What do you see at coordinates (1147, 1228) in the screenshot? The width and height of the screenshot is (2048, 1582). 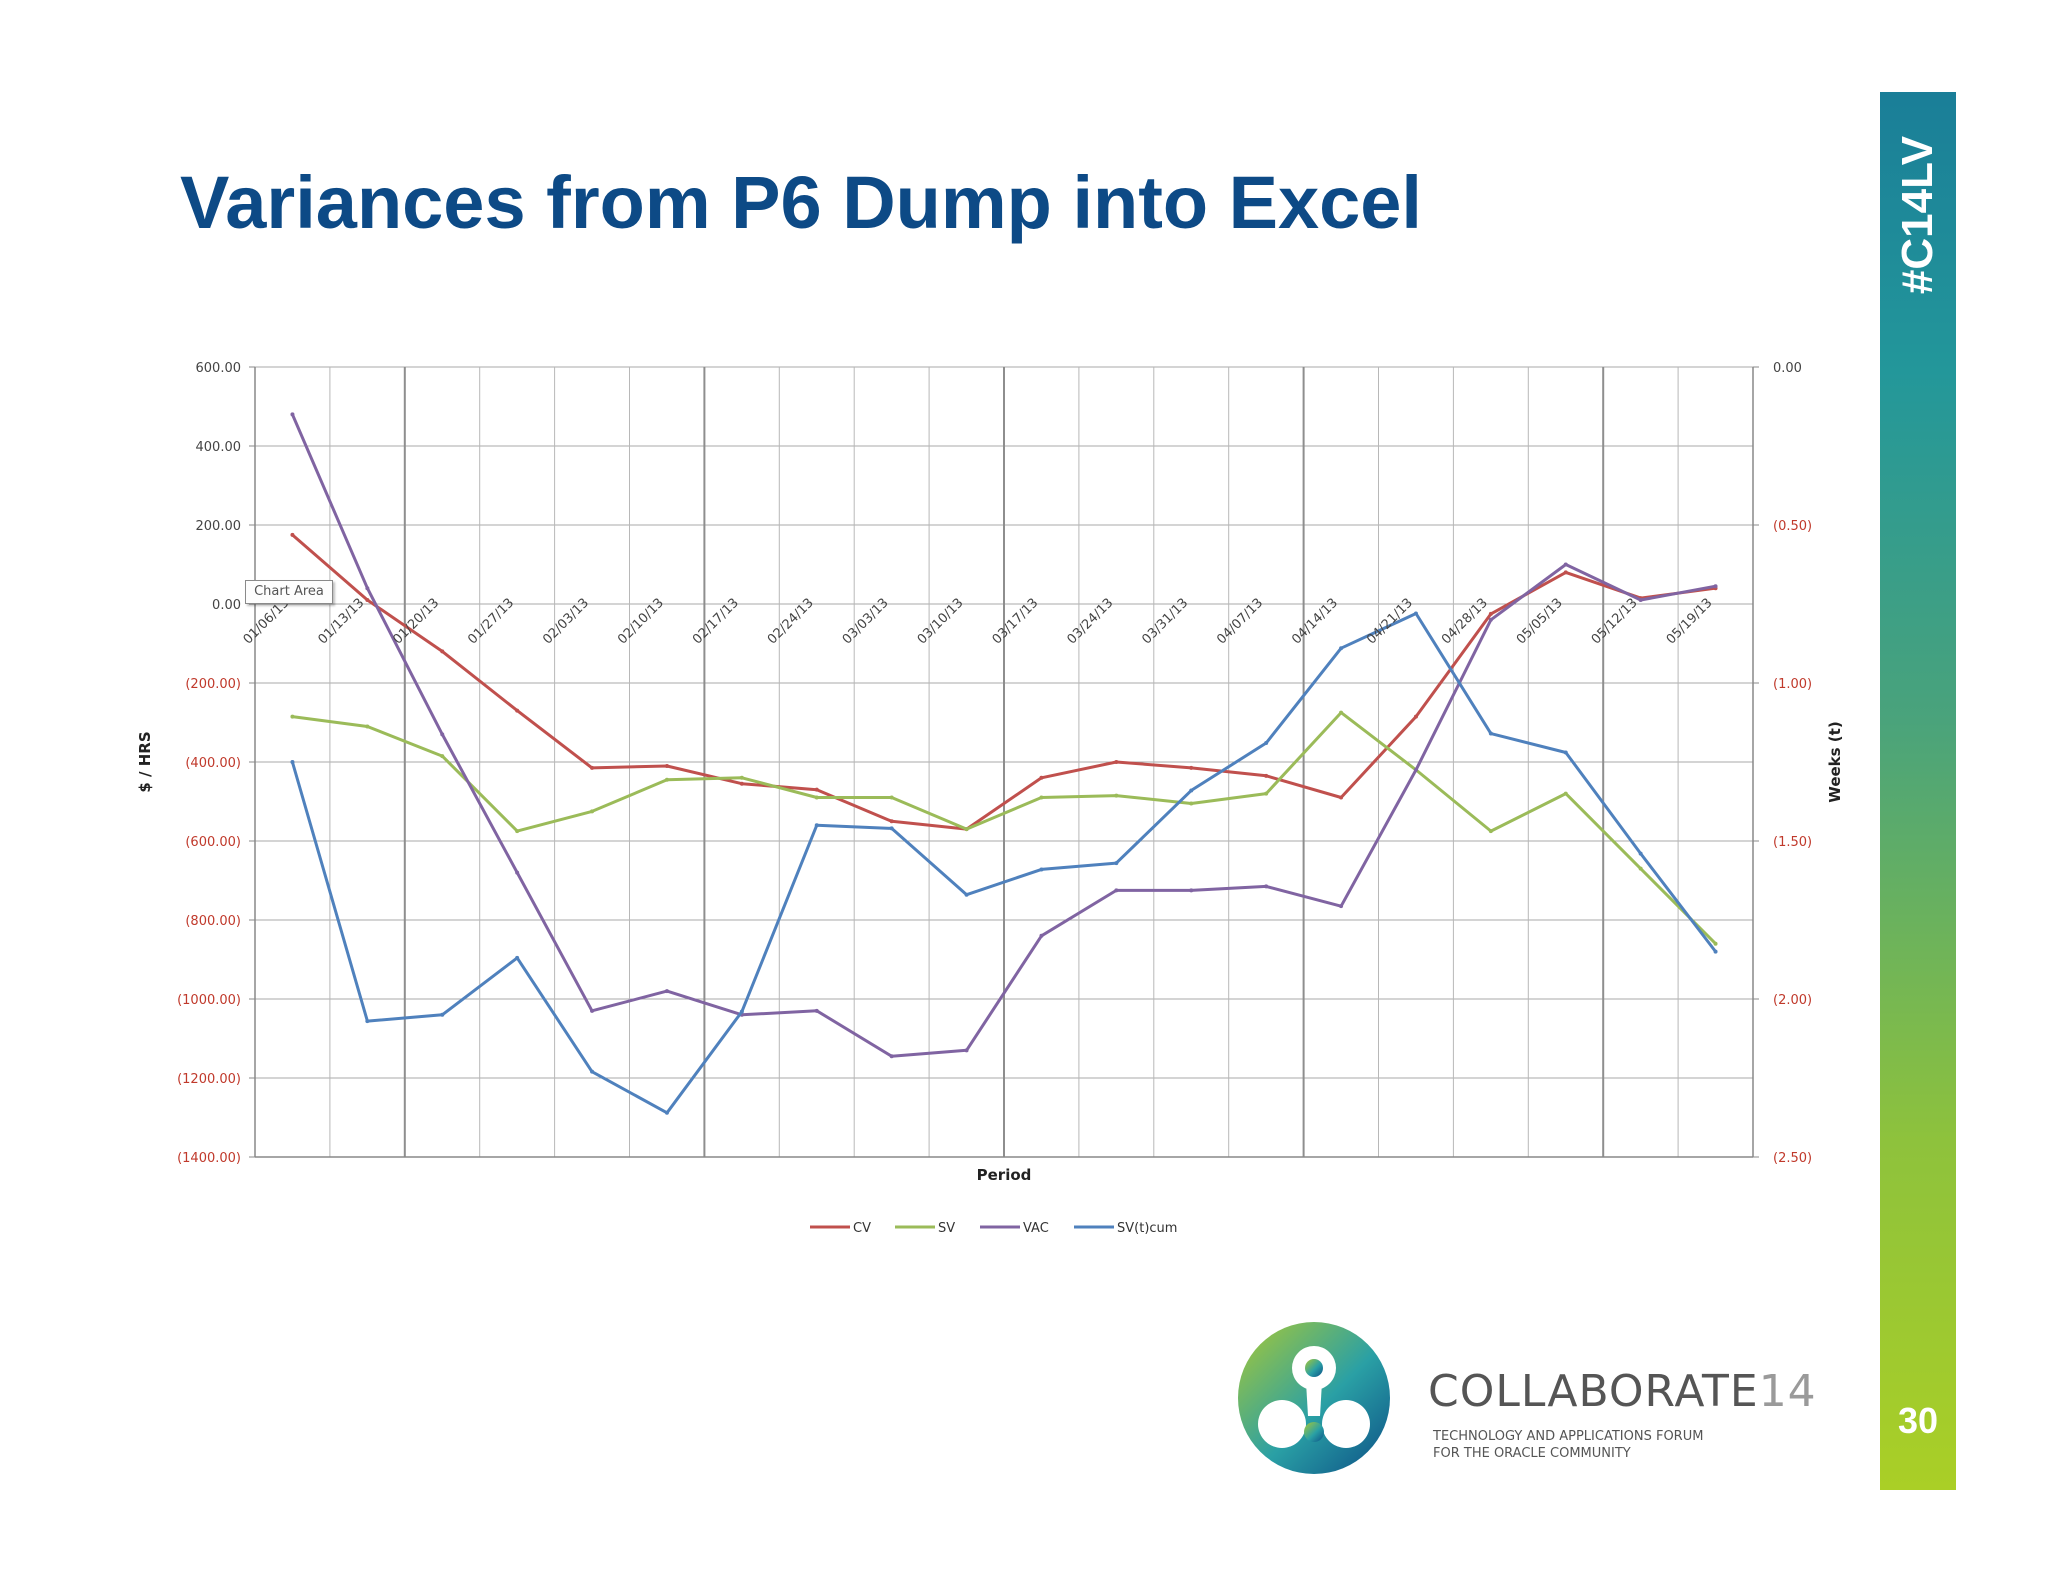 I see `legend-label-sv-t-cum: SV(t)cum` at bounding box center [1147, 1228].